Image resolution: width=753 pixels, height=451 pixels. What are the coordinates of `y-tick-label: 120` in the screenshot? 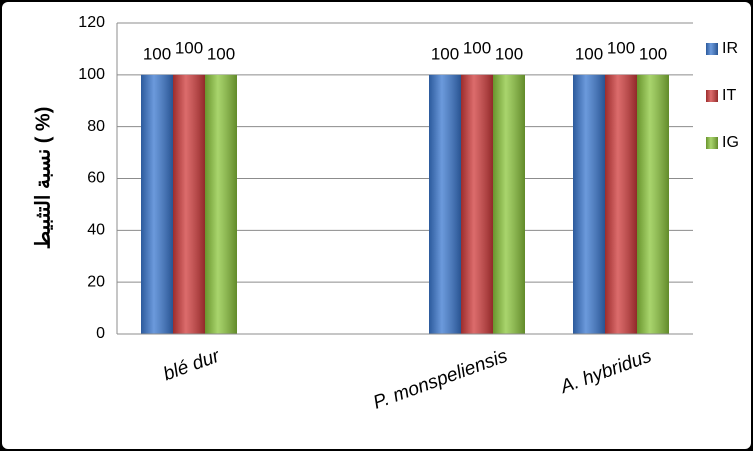 It's located at (91, 22).